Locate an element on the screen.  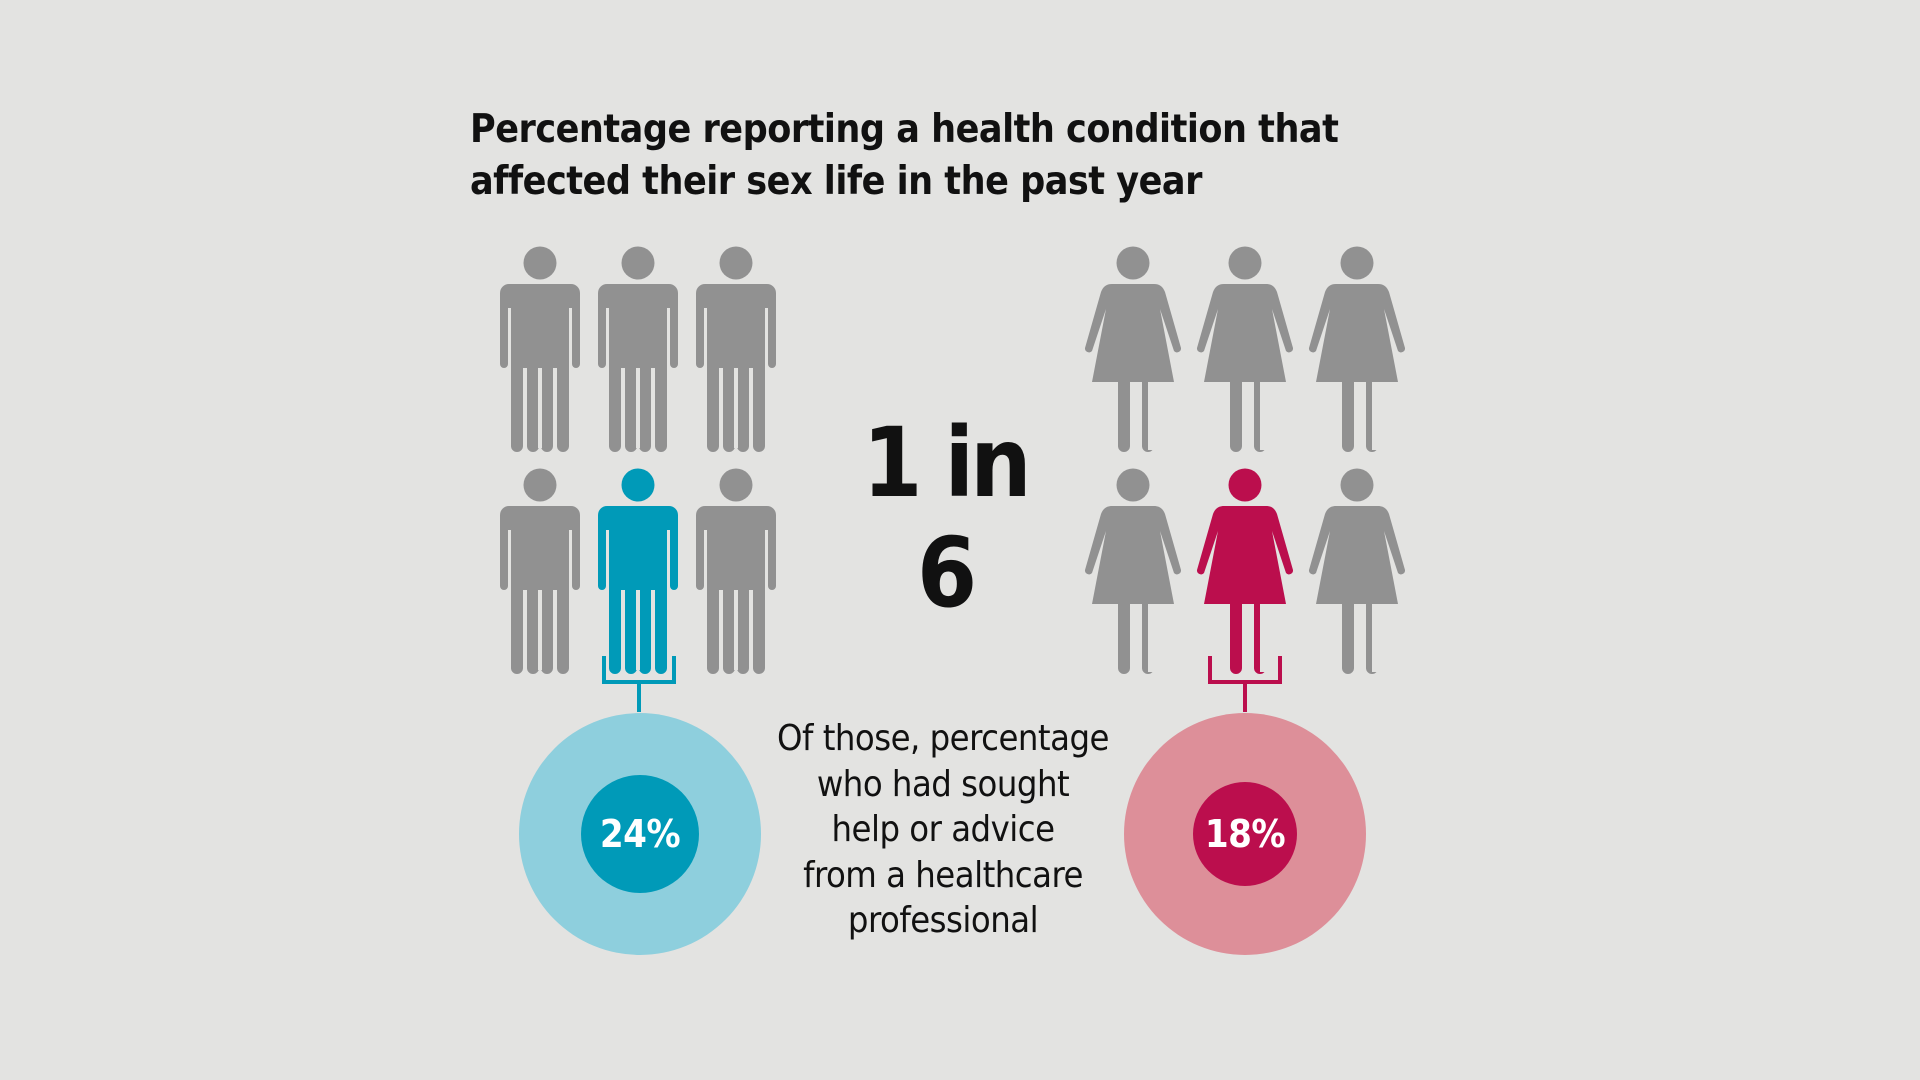
note-line-5: professional is located at coordinates (943, 920).